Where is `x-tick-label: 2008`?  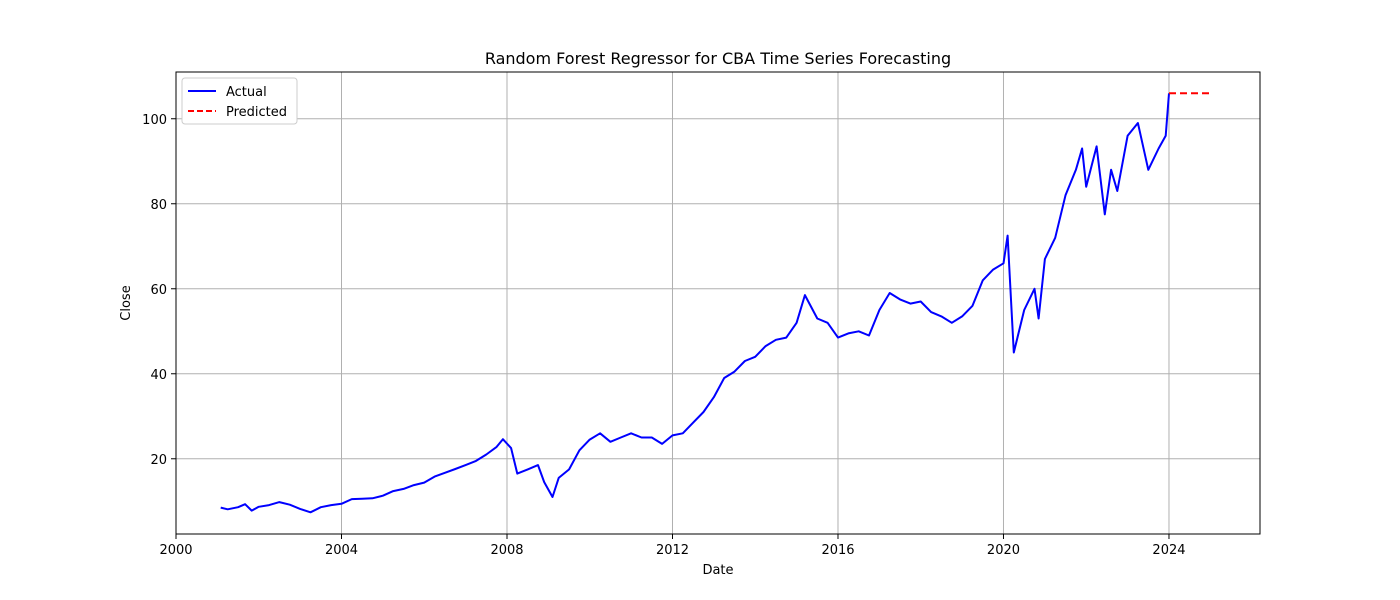
x-tick-label: 2008 is located at coordinates (506, 550).